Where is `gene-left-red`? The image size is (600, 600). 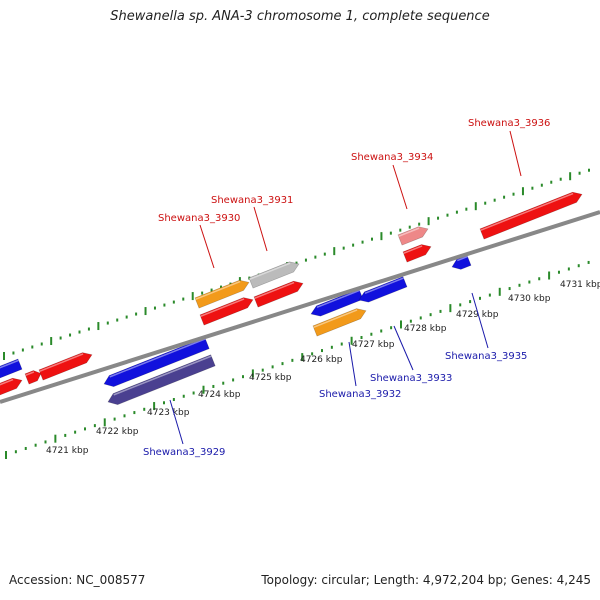 gene-left-red is located at coordinates (11, 388).